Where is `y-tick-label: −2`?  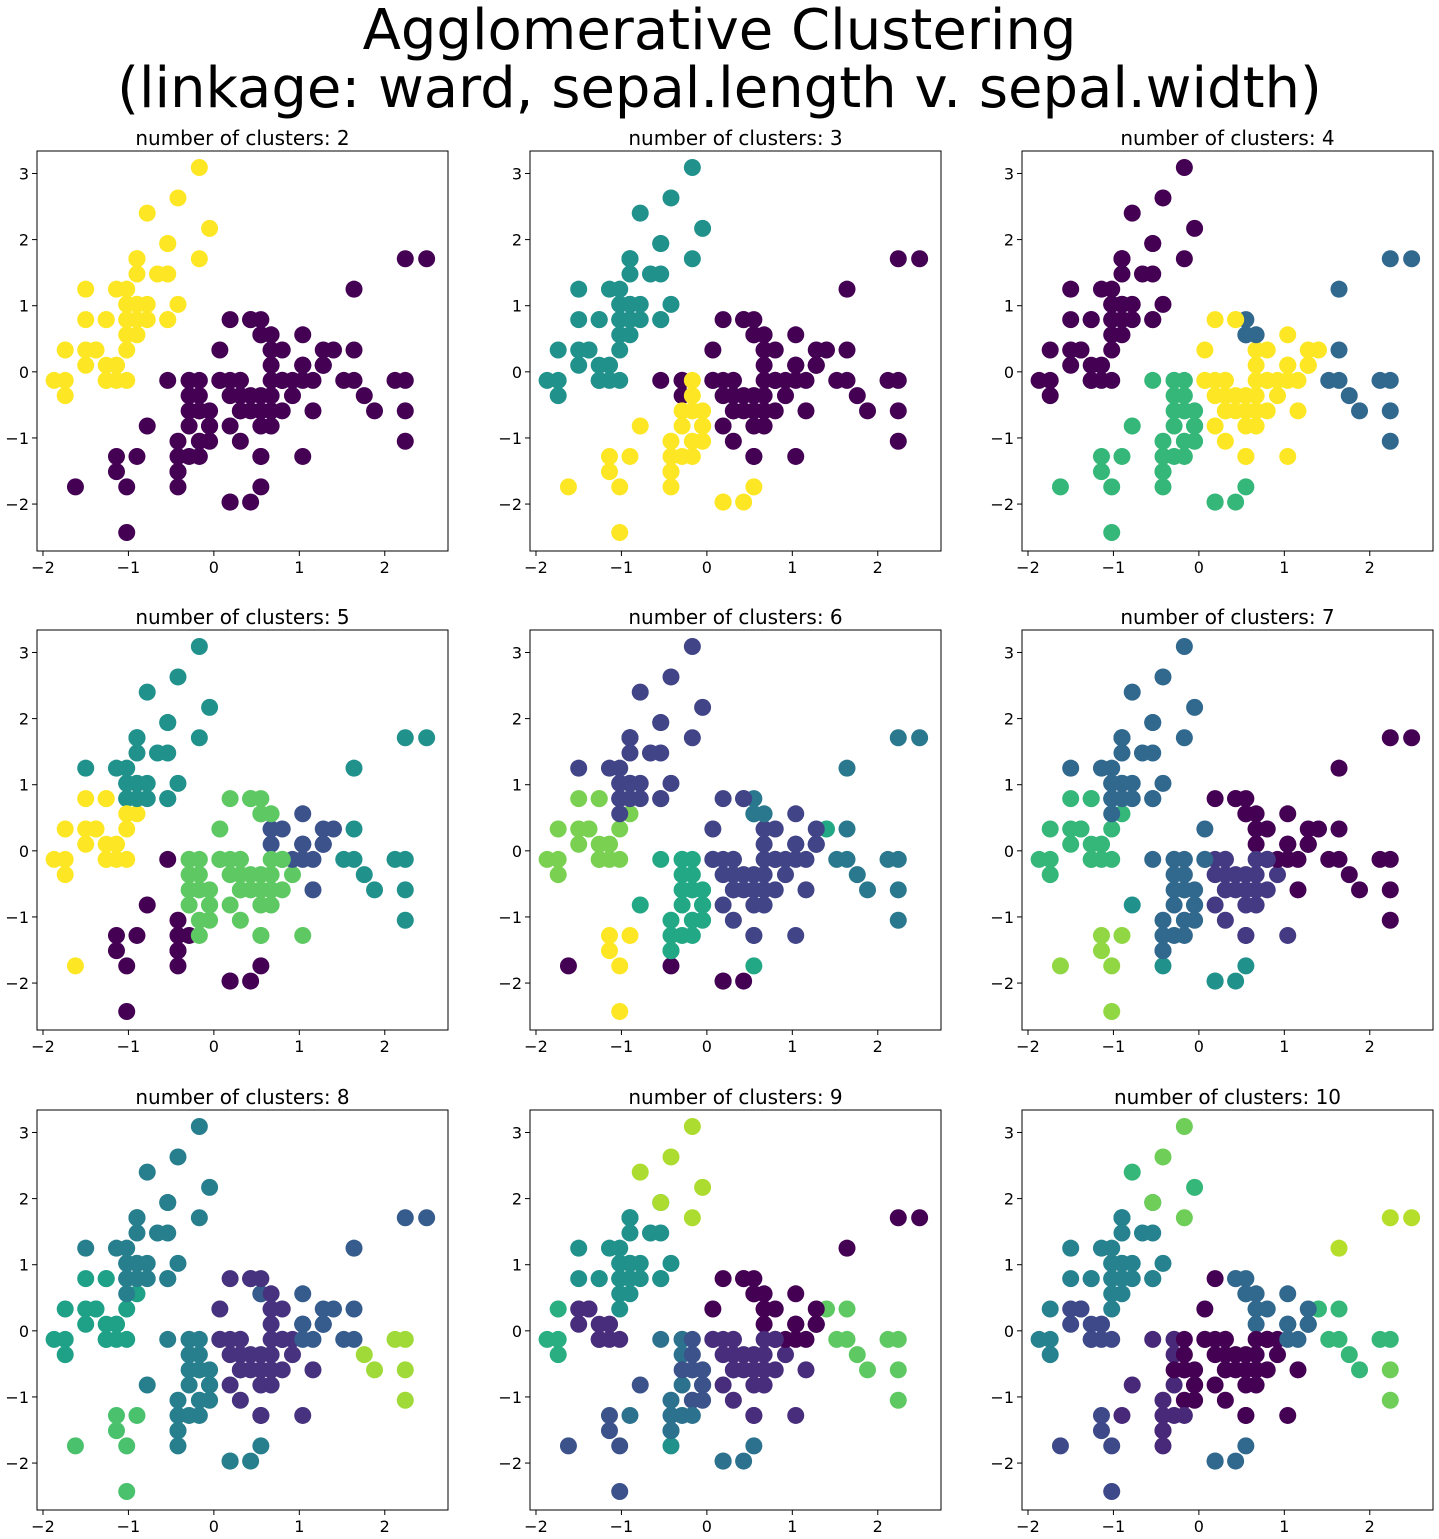
y-tick-label: −2 is located at coordinates (510, 983).